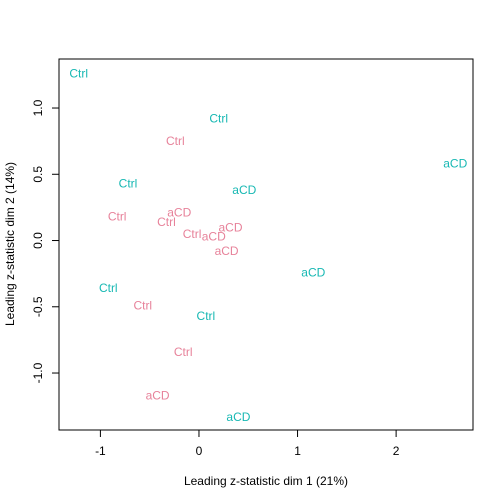 This screenshot has height=504, width=504. Describe the element at coordinates (247, 443) in the screenshot. I see `x-axis: -1 0 1 2` at that location.